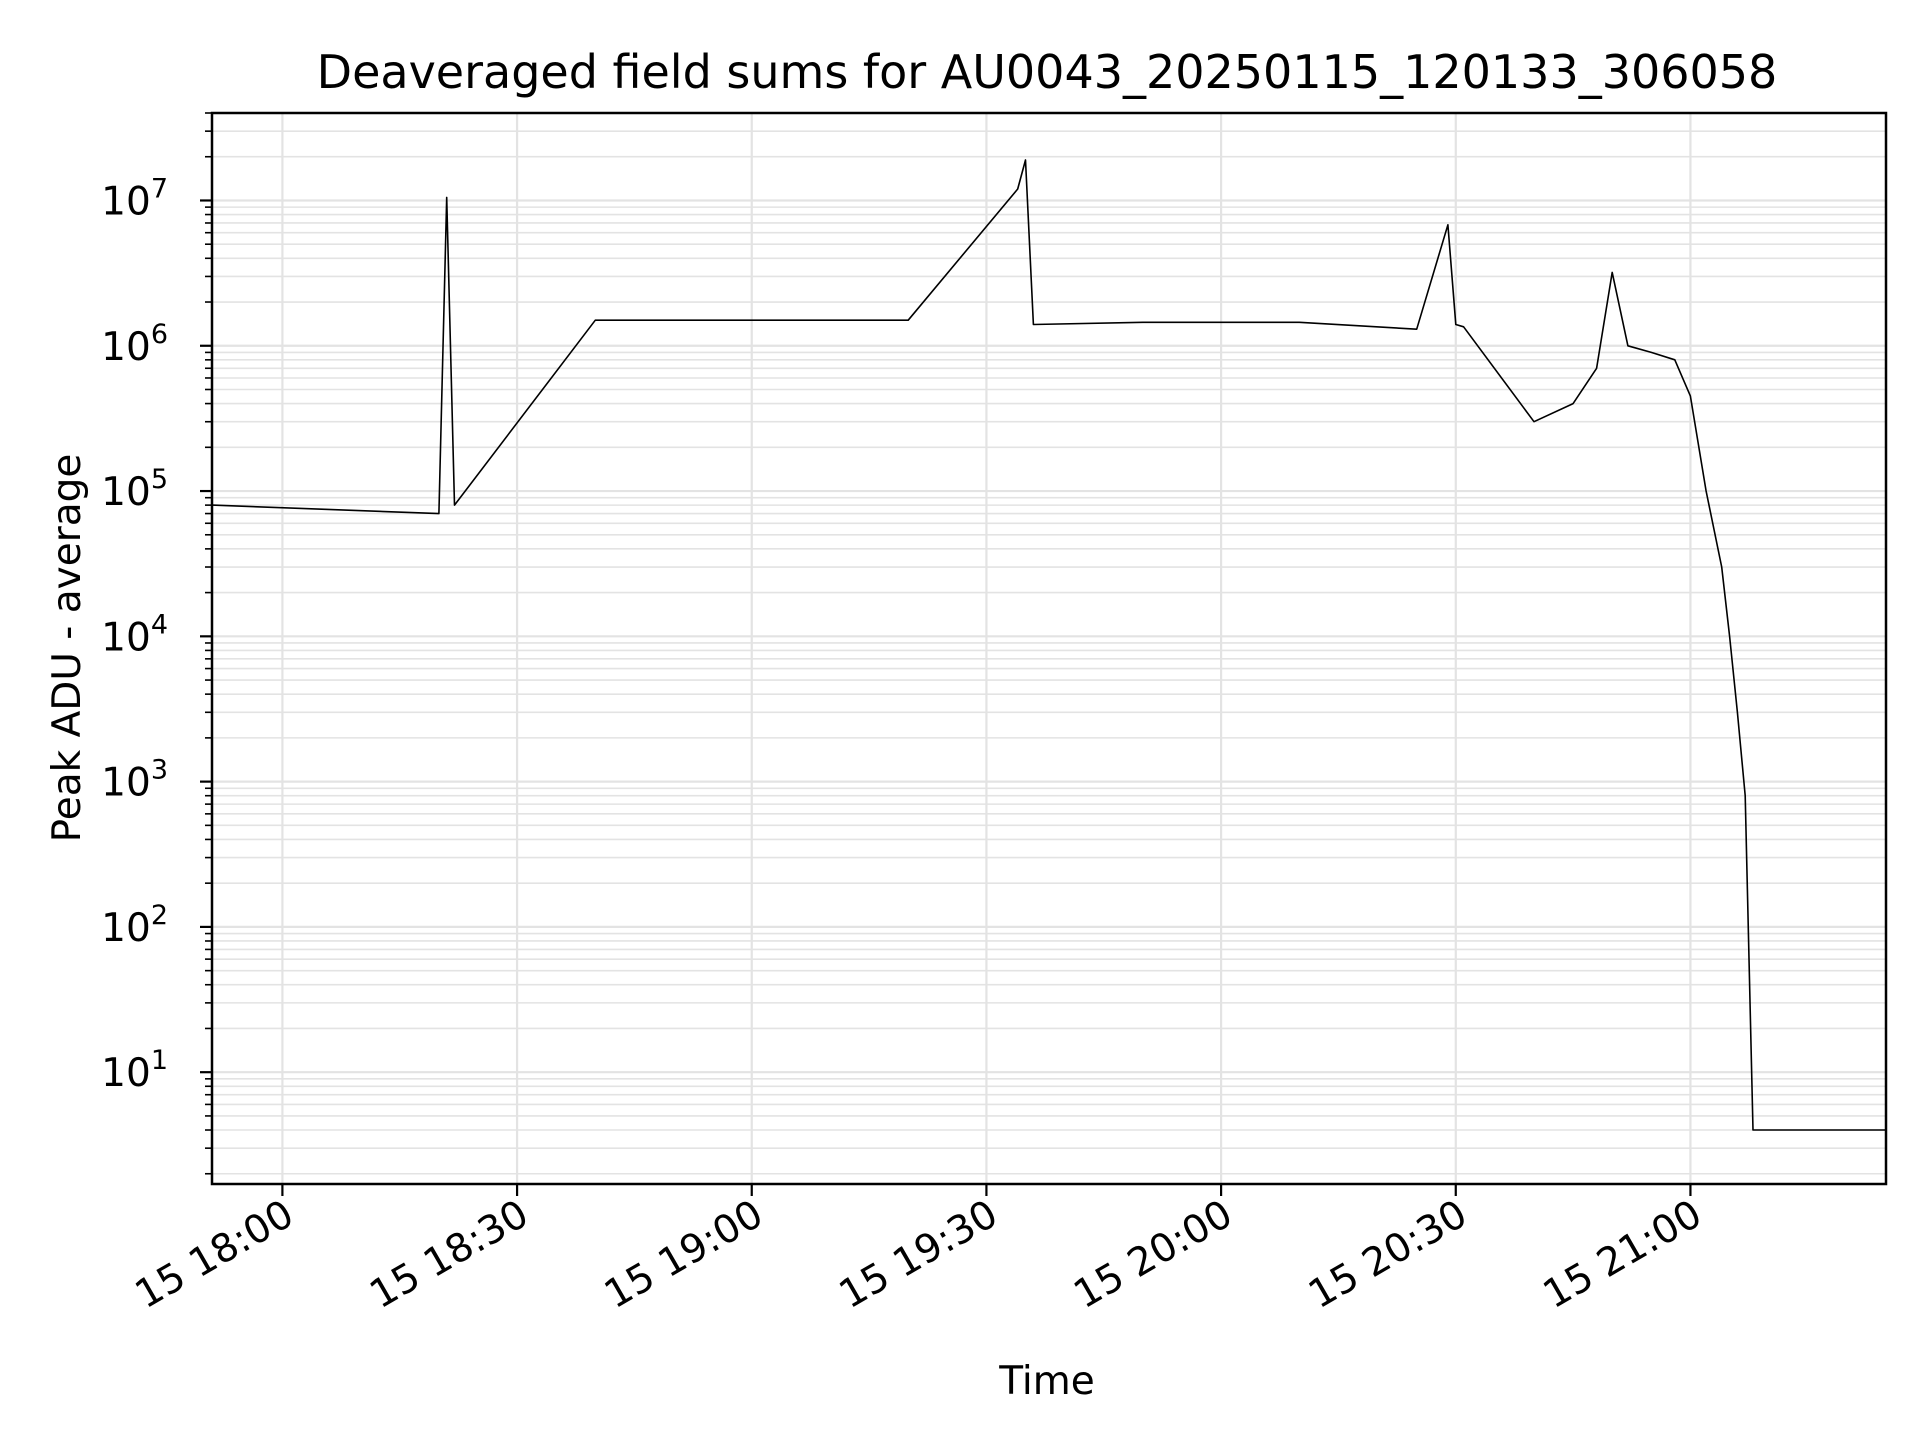  I want to click on y-tick-label: 10², so click(134, 925).